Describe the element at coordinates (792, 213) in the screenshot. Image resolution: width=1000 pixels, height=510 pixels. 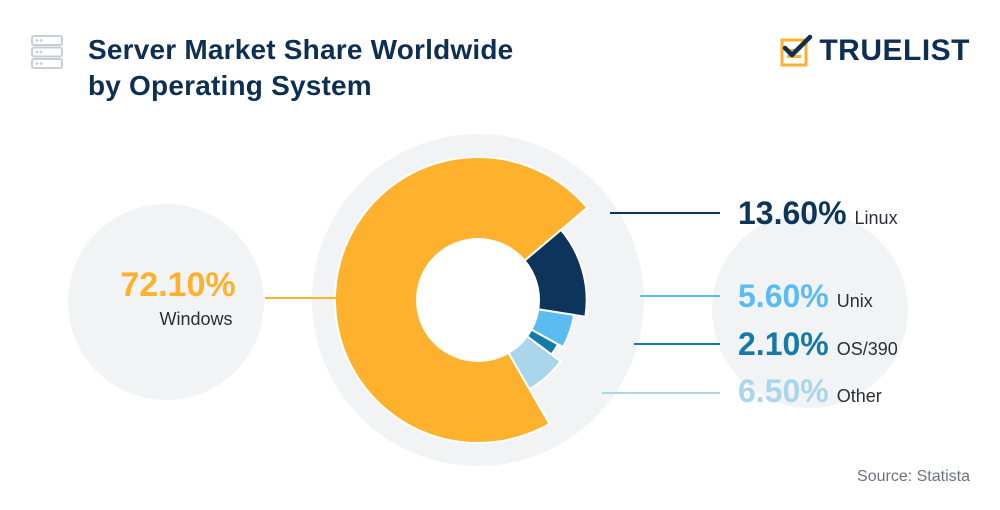
I see `value-label-linux: 13.60%` at that location.